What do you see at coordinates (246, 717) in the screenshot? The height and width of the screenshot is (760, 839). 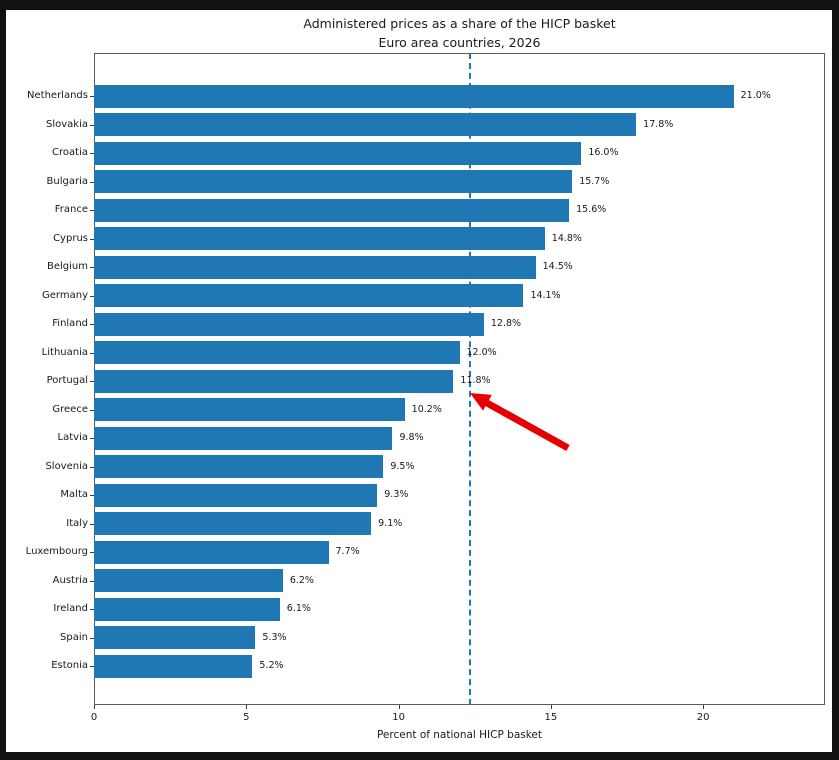 I see `x-axis-tick-label: 5` at bounding box center [246, 717].